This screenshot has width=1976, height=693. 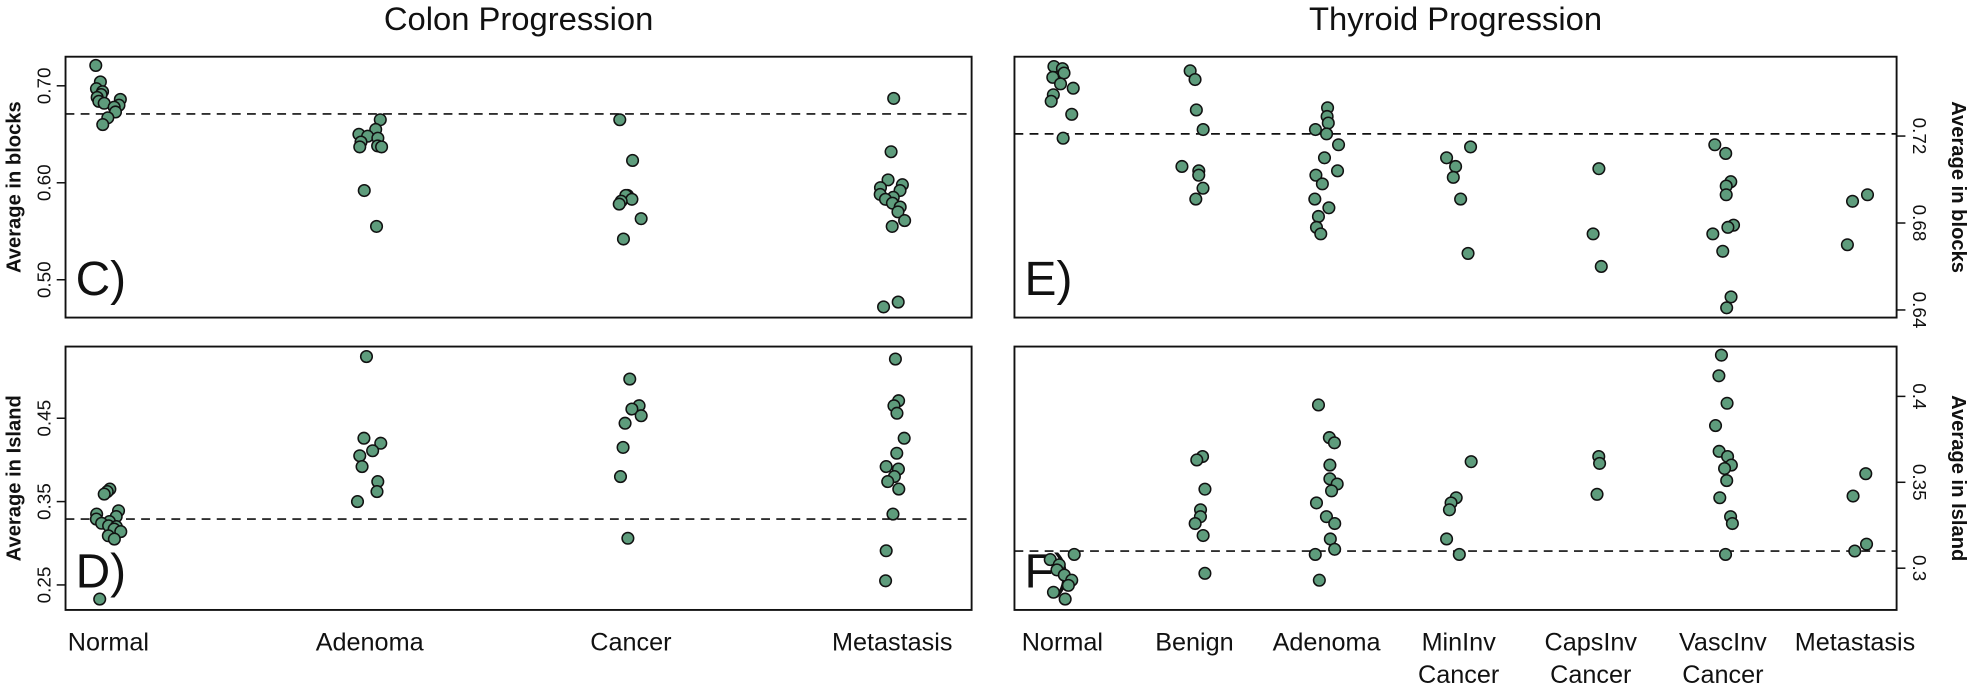 What do you see at coordinates (1722, 659) in the screenshot?
I see `x-tick-label: VascInv Cancer` at bounding box center [1722, 659].